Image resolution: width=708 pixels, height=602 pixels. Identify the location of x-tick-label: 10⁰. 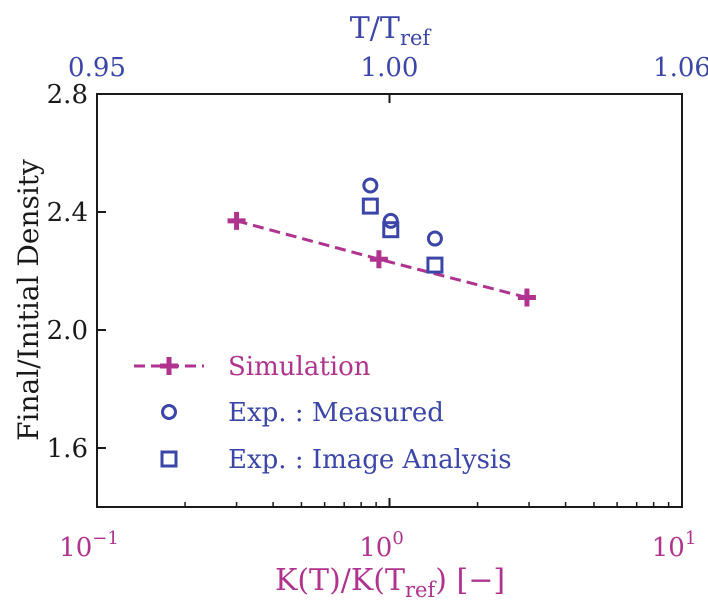
(381, 545).